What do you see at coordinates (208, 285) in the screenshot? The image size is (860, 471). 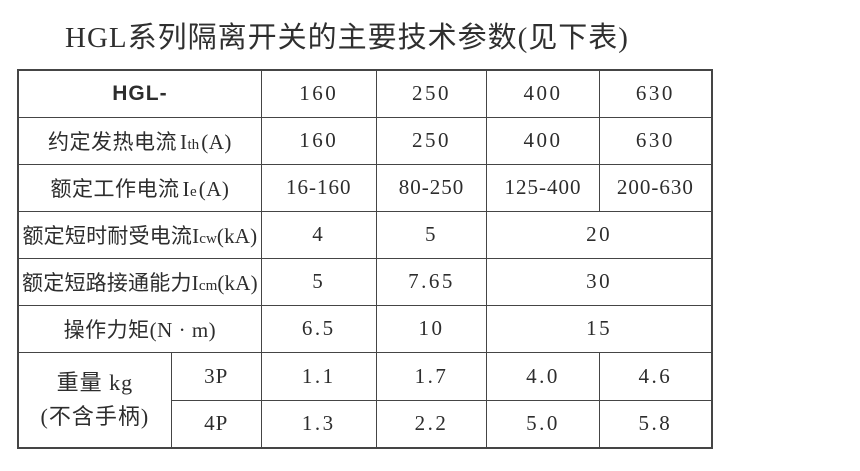 I see `symbol-subscript: cm` at bounding box center [208, 285].